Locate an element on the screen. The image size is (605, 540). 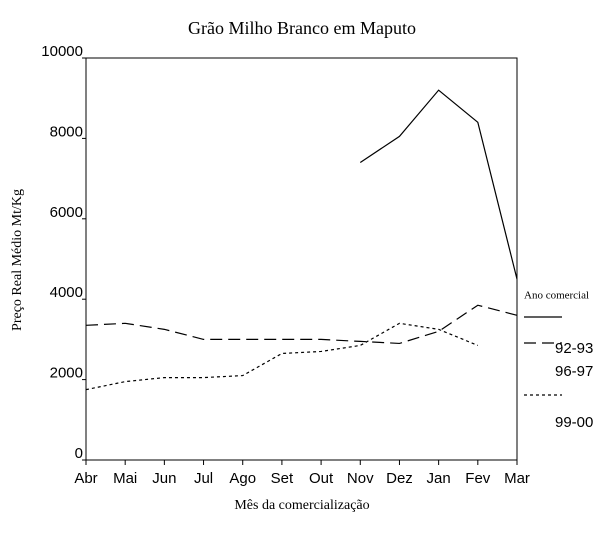
x-tick-label: Fev is located at coordinates (478, 478).